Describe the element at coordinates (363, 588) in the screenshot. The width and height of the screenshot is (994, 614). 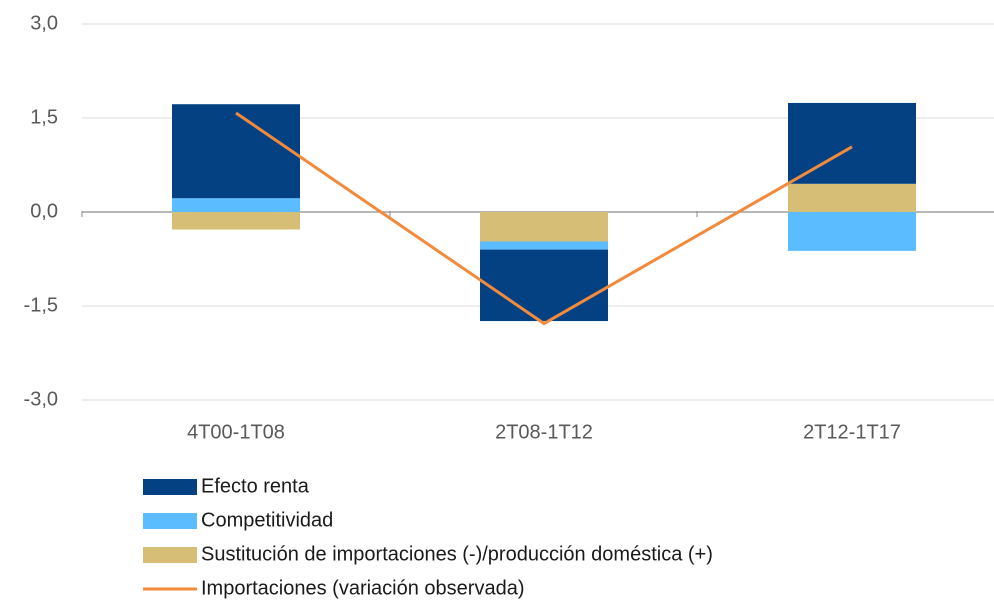
I see `legend-label: Importaciones (variación observada)` at that location.